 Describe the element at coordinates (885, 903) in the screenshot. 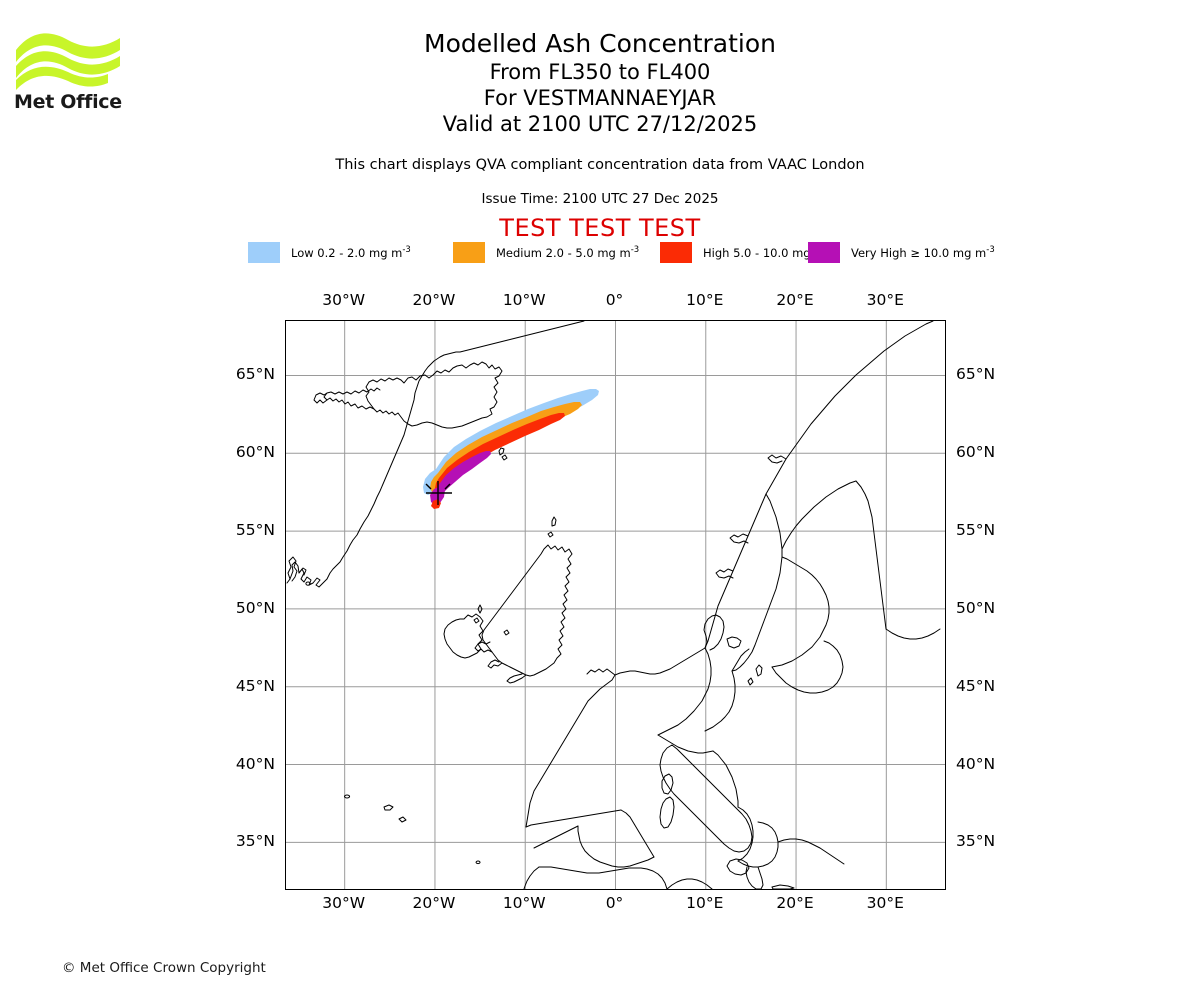

I see `lon-tick-bottom-30°E: 30°E` at that location.